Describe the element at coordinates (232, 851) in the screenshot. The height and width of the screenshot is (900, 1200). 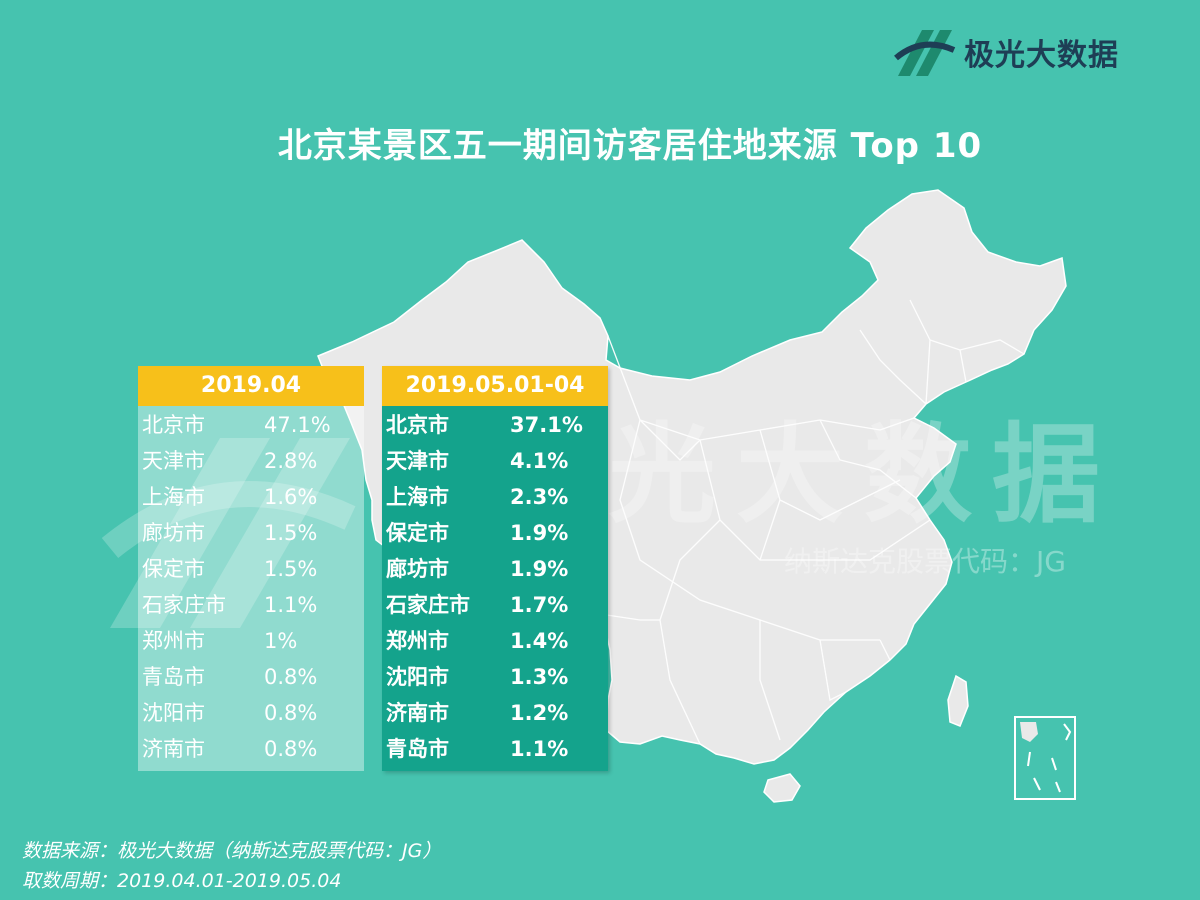
I see `data-source: 数据来源：极光大数据（纳斯达克股票代码：JG）` at that location.